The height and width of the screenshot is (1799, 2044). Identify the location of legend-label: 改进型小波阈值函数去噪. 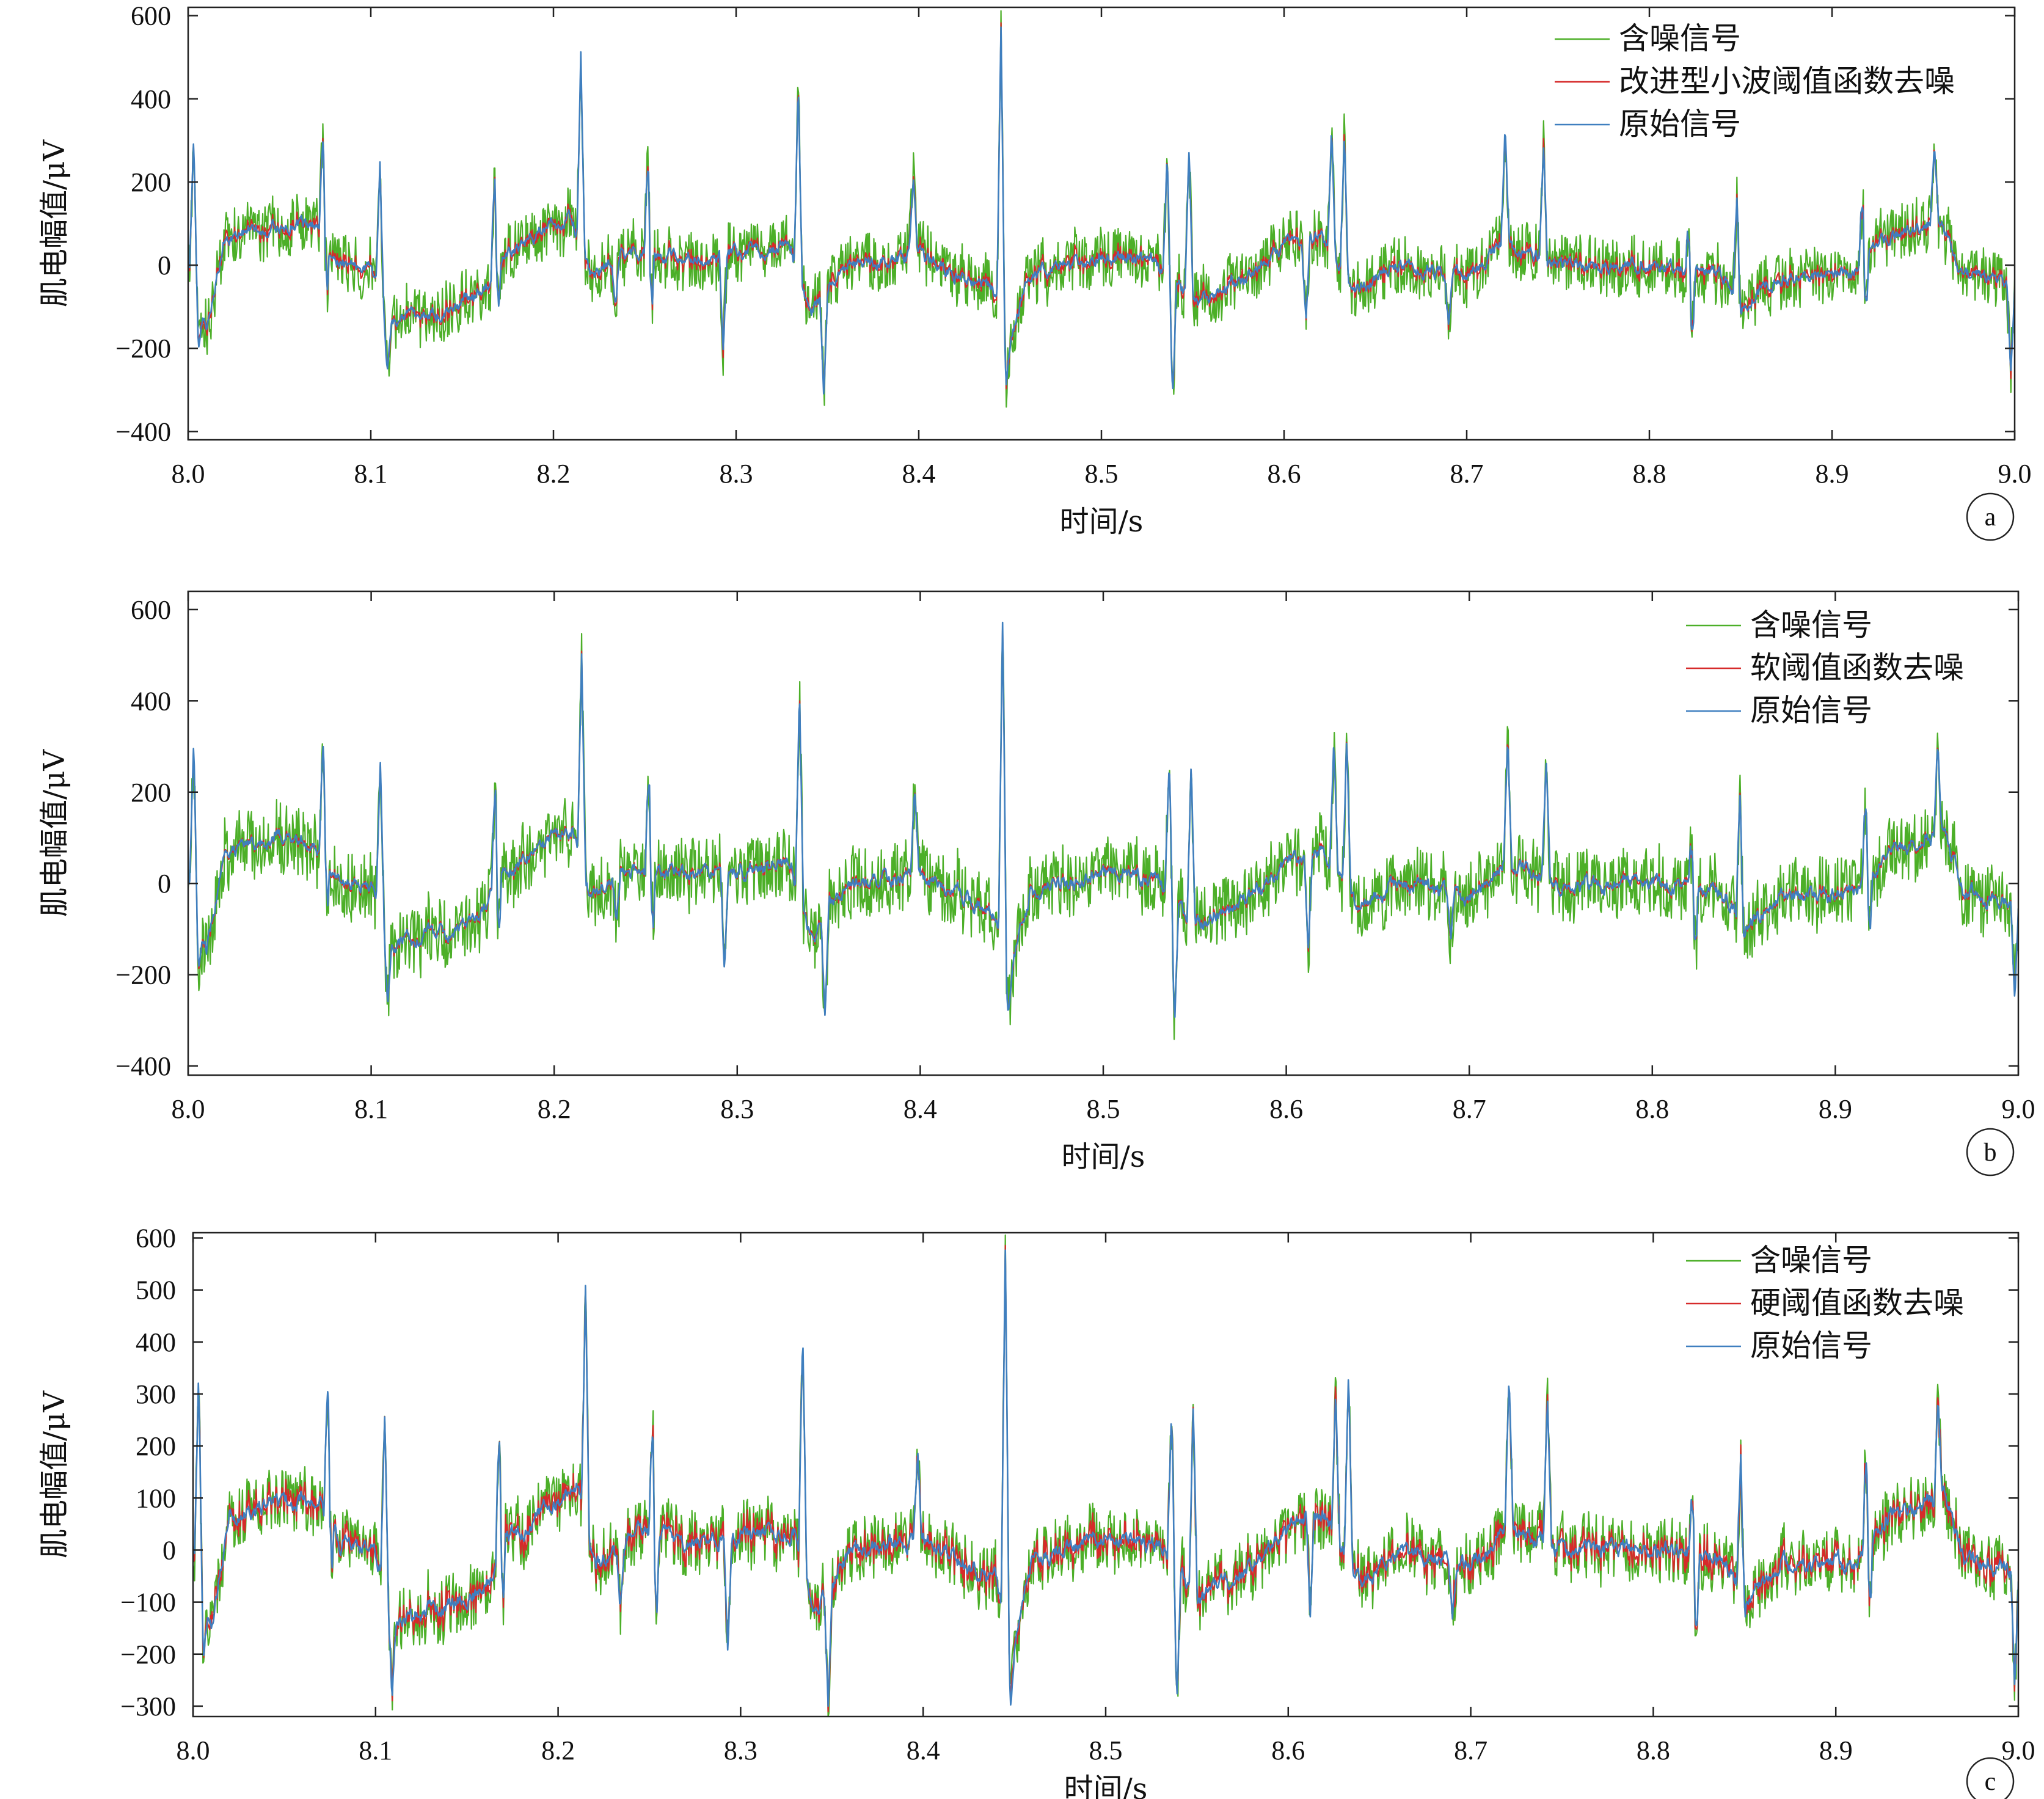
(1787, 81).